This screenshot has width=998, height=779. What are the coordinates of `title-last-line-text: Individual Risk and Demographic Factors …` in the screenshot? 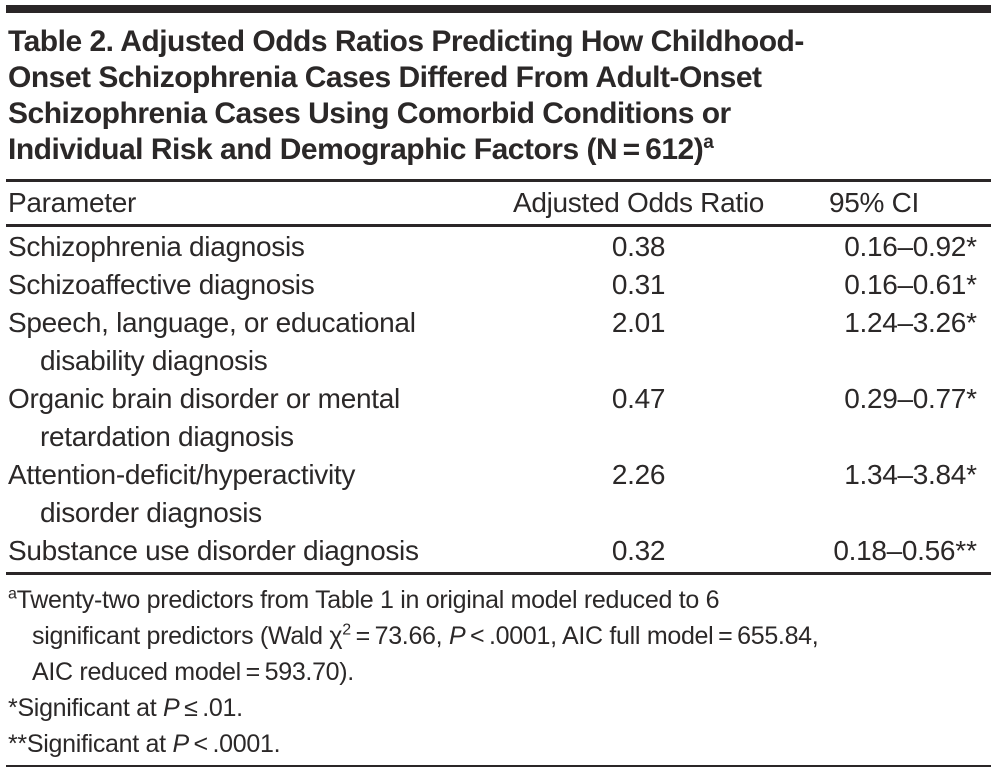 It's located at (356, 149).